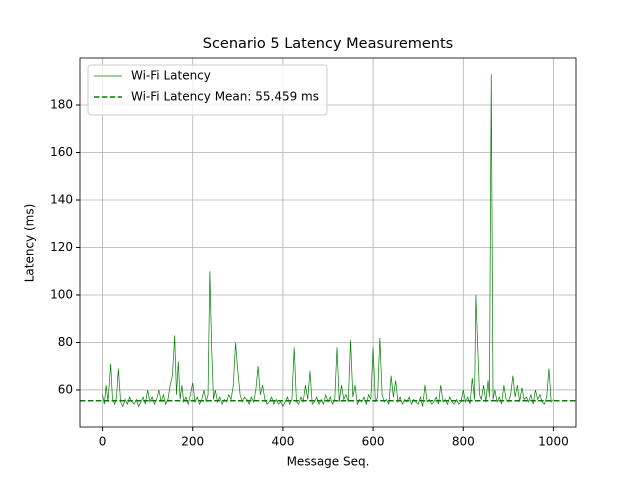 The width and height of the screenshot is (640, 484). I want to click on y-tick-label: 160, so click(61, 152).